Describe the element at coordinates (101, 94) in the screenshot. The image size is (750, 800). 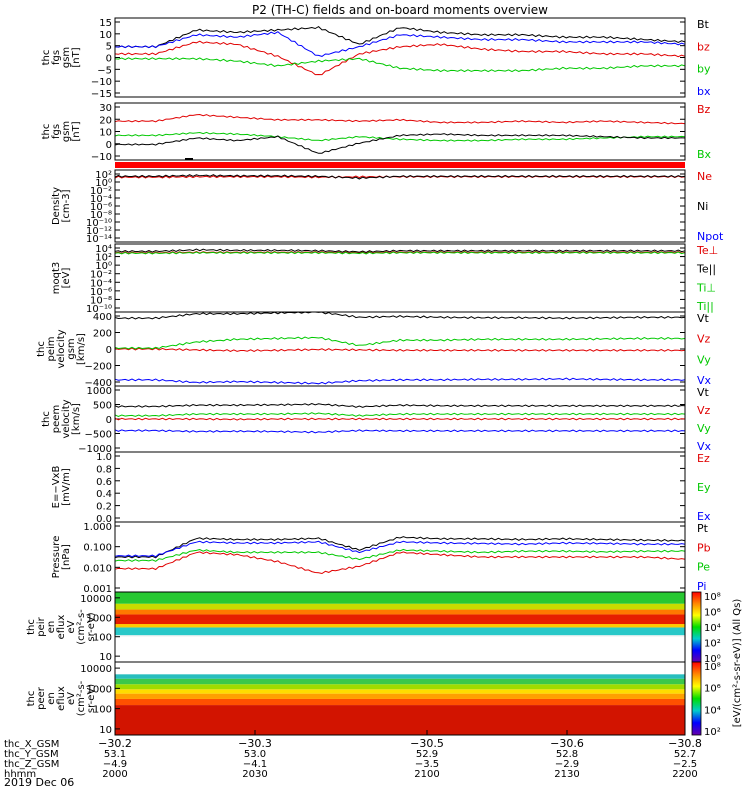
I see `y-tick-label: −15` at that location.